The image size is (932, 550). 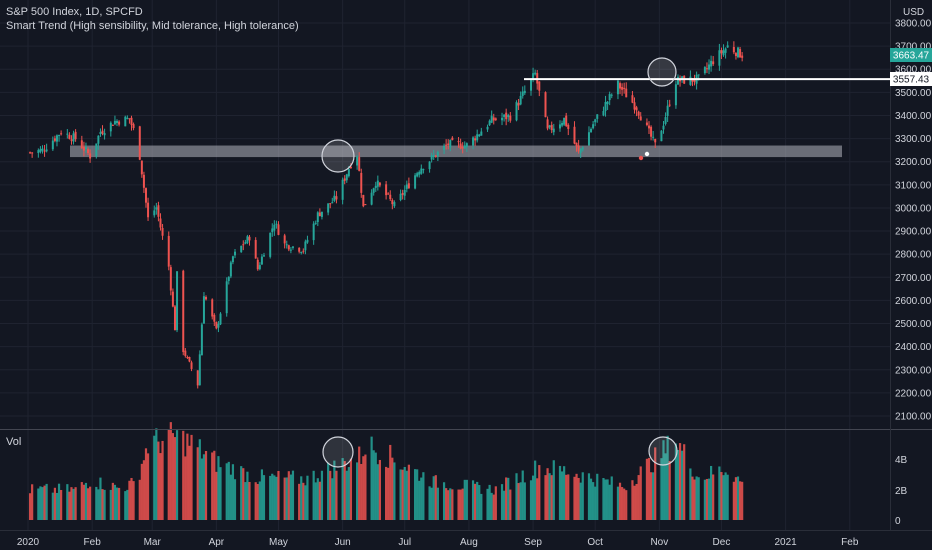 I want to click on price-tick-label: 2200.00, so click(x=913, y=393).